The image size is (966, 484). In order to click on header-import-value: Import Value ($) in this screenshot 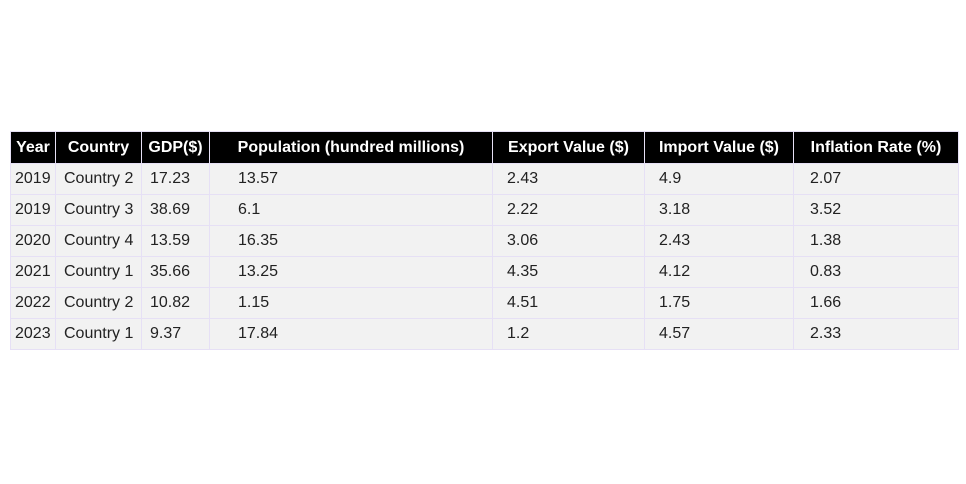, I will do `click(719, 147)`.